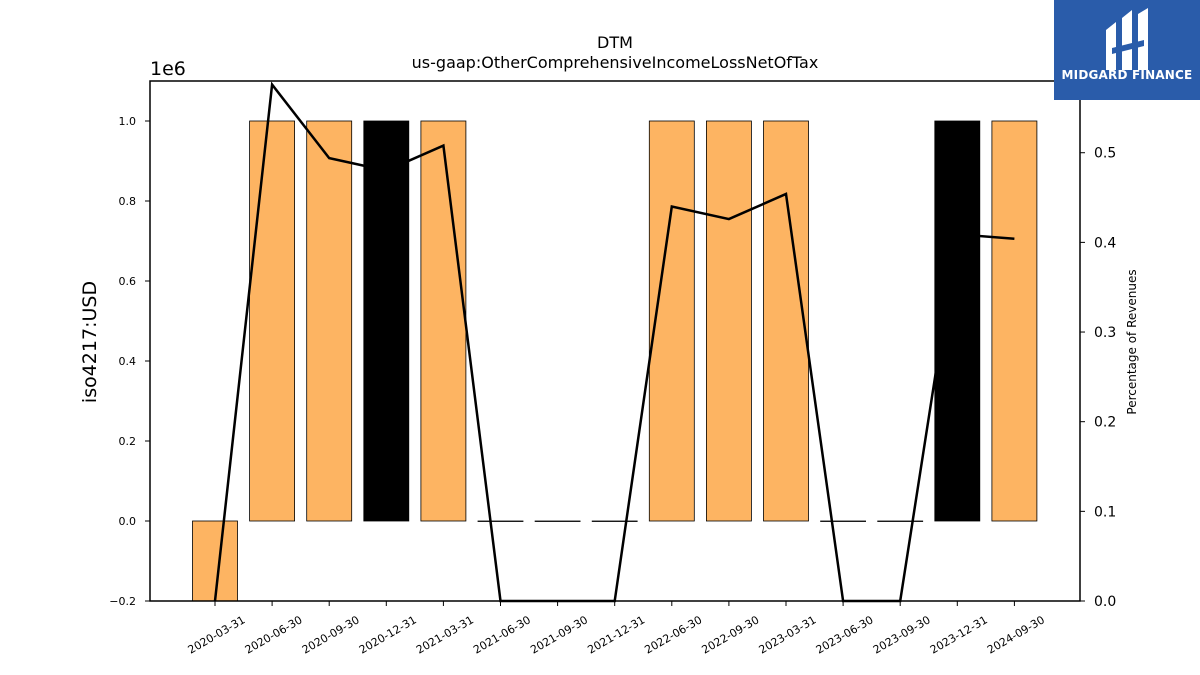  What do you see at coordinates (128, 121) in the screenshot?
I see `y-tick-label: 1.0` at bounding box center [128, 121].